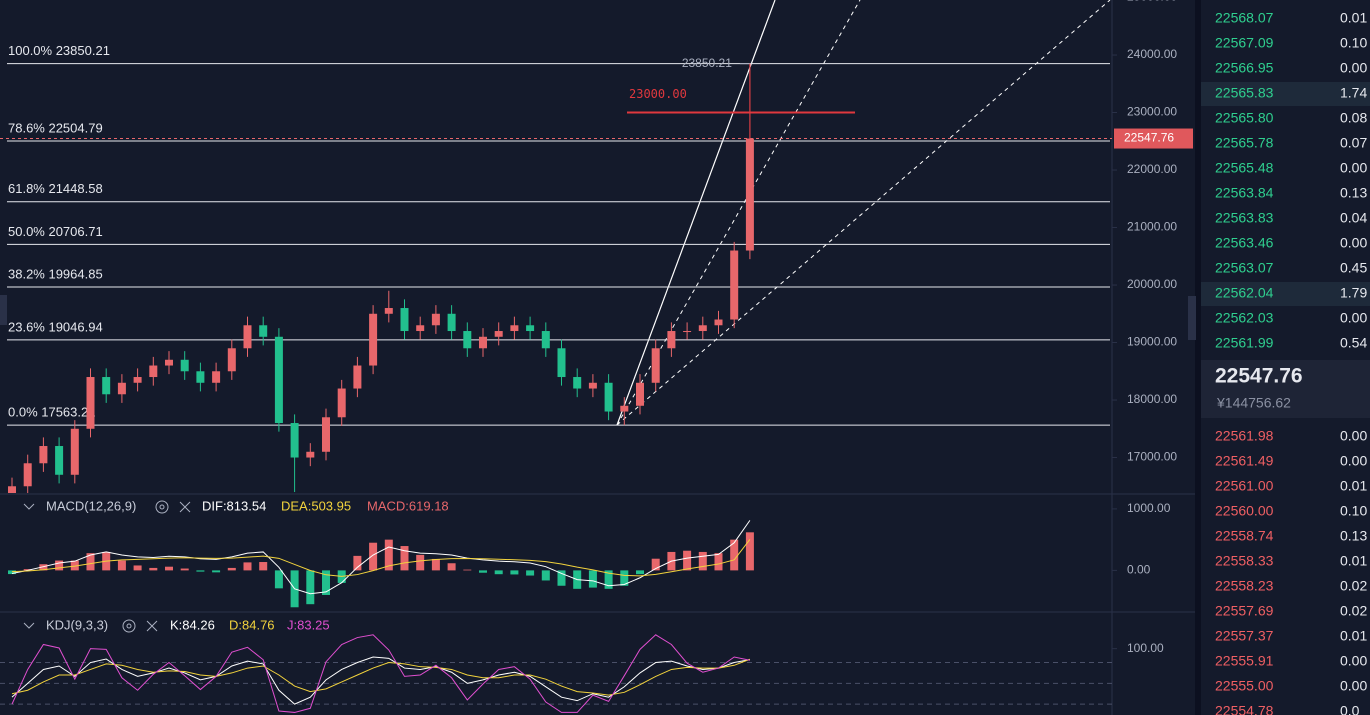  What do you see at coordinates (1152, 169) in the screenshot?
I see `y-tick-label: 22000.00` at bounding box center [1152, 169].